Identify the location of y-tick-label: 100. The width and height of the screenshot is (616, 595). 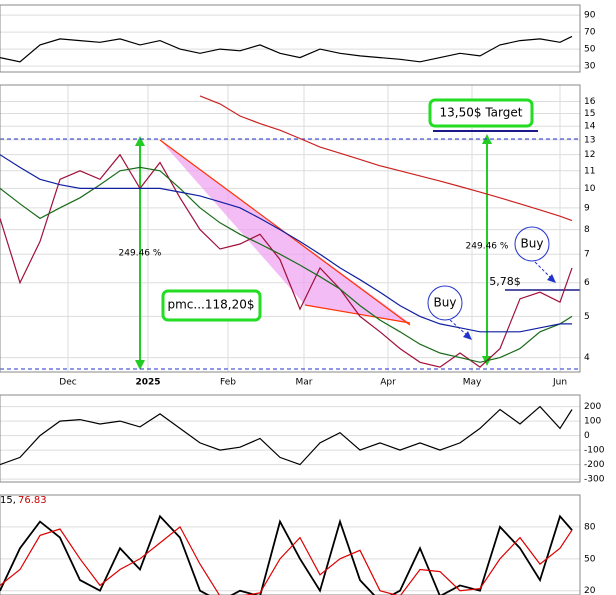
(592, 422).